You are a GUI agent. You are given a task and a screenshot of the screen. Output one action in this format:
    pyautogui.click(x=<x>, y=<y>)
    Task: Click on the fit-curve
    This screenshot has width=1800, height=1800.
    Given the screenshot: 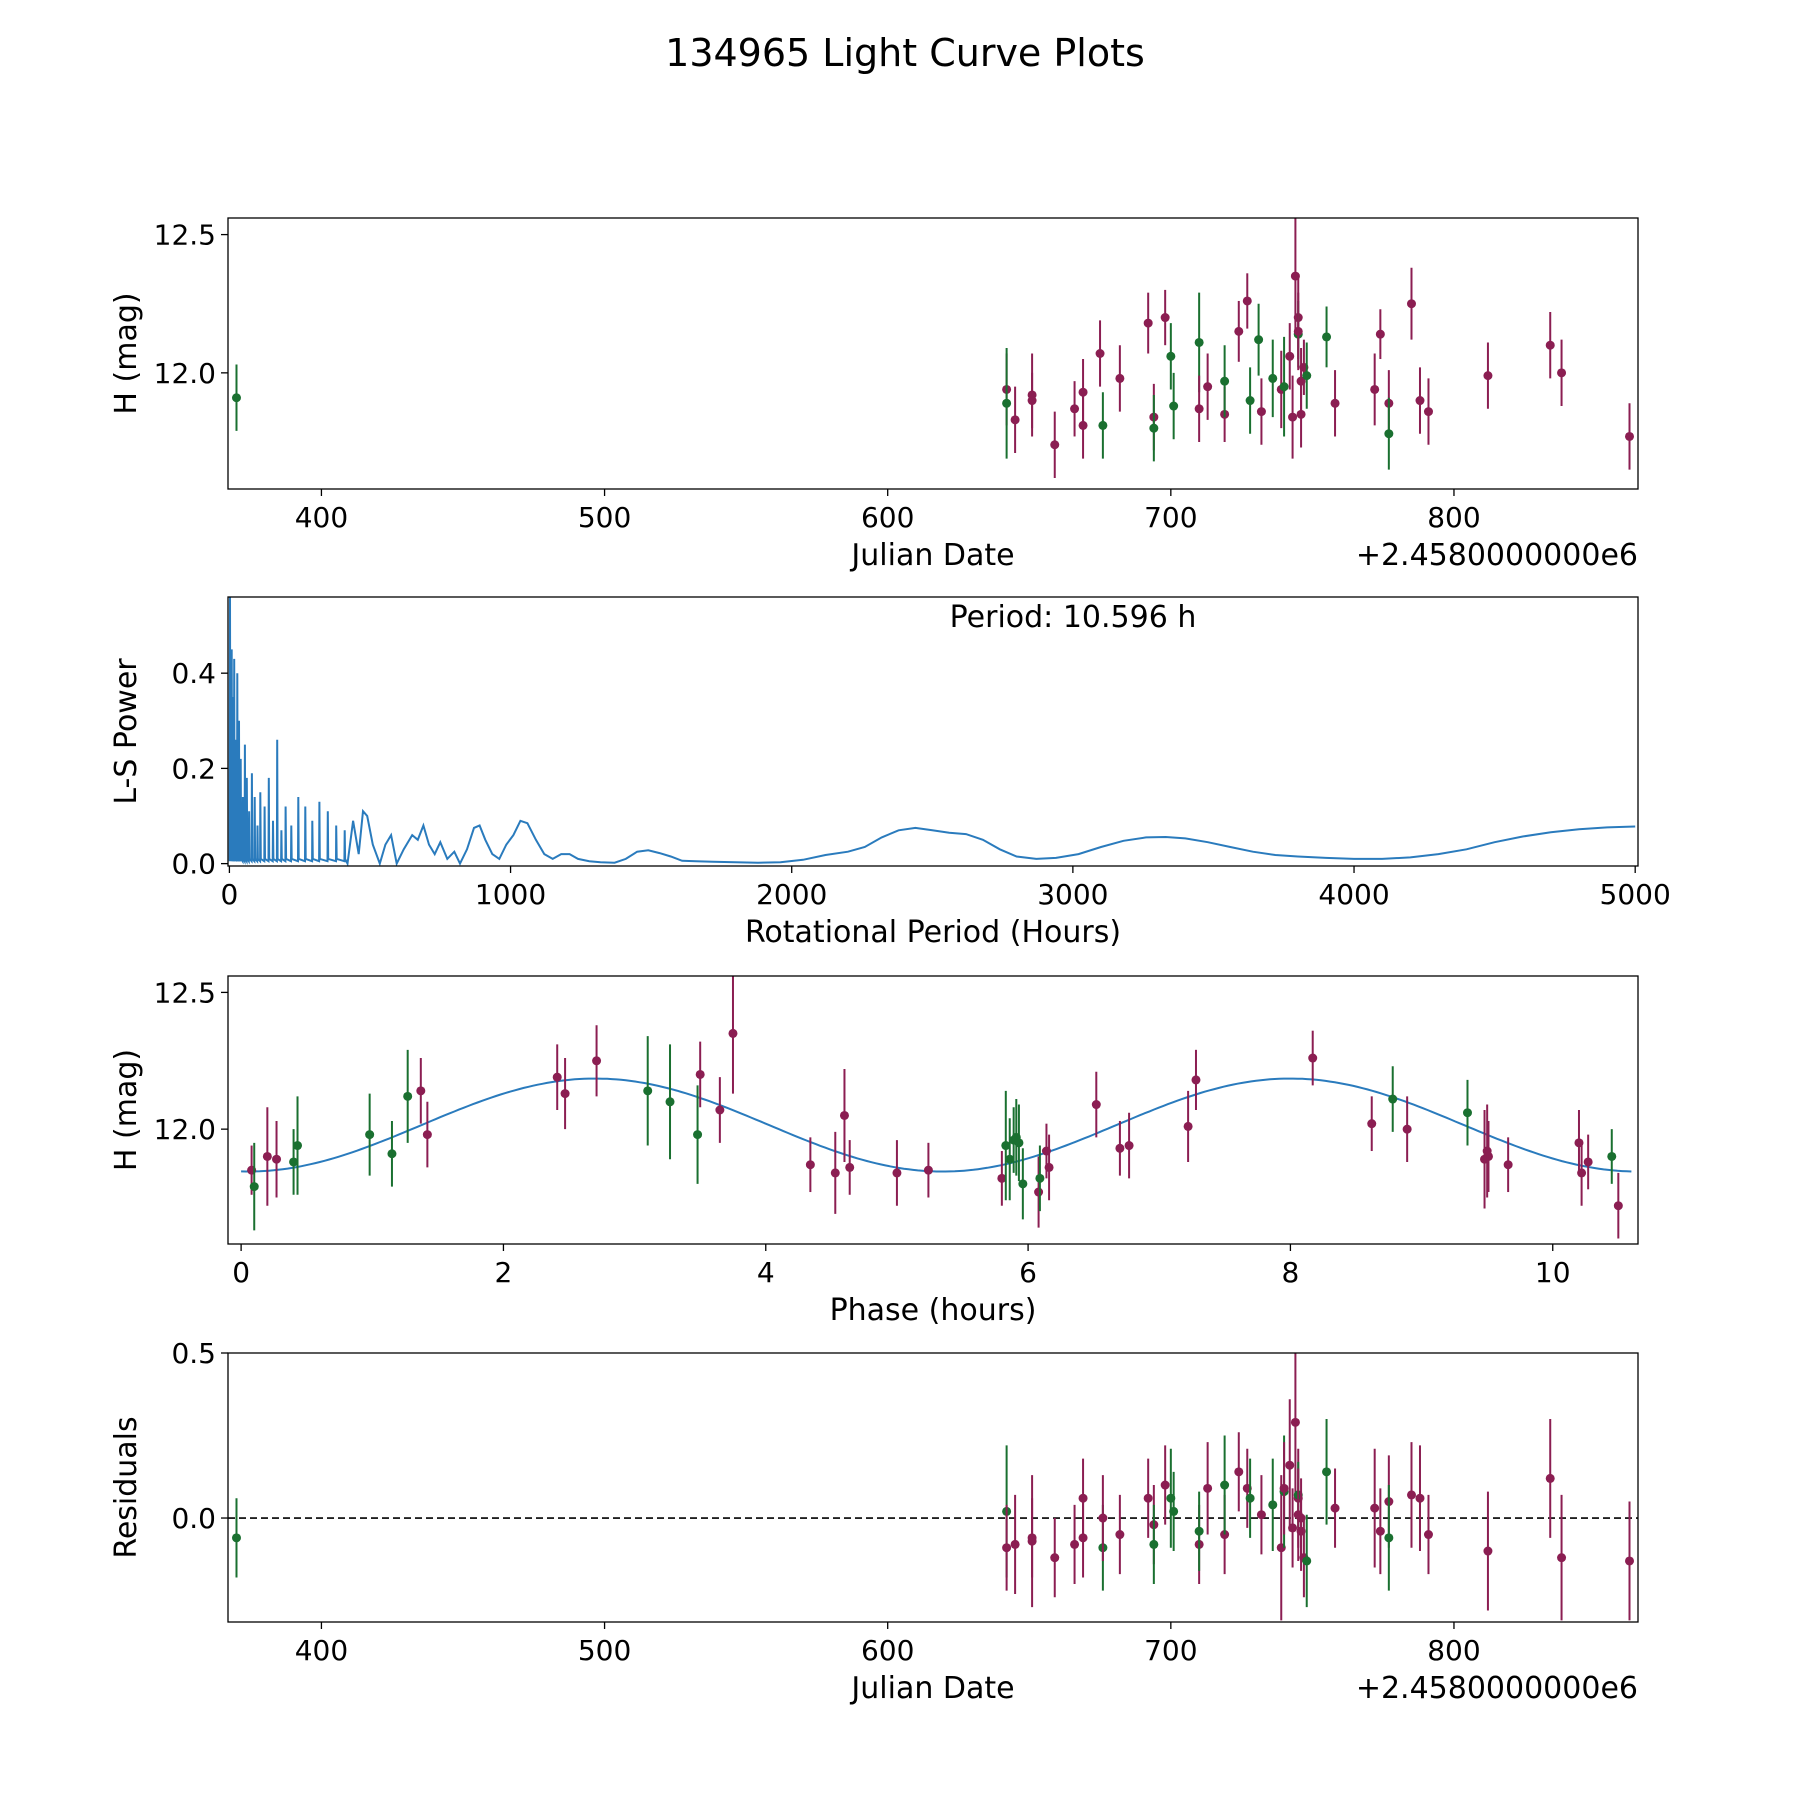 What is the action you would take?
    pyautogui.click(x=936, y=1125)
    